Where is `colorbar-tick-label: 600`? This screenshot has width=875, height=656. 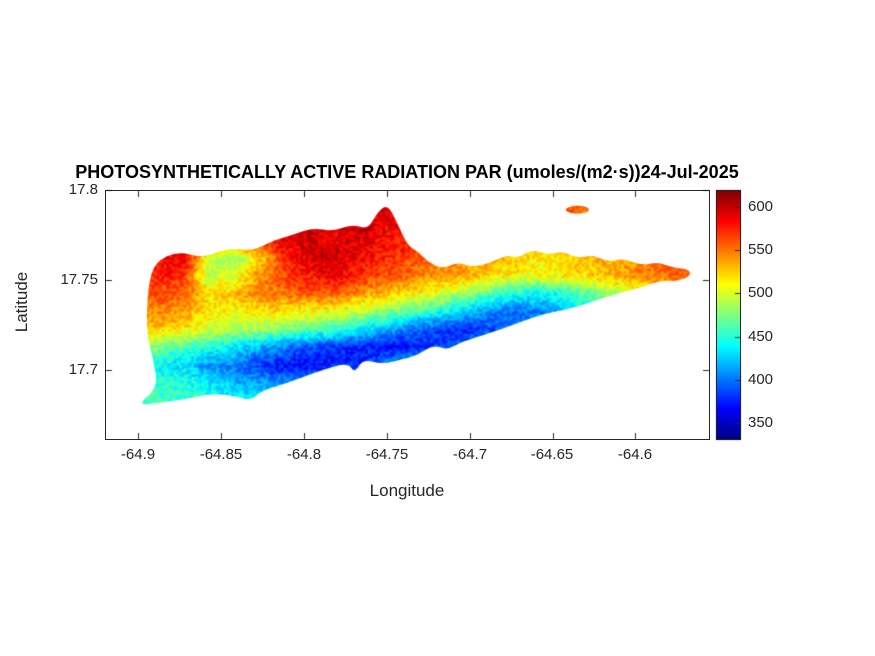
colorbar-tick-label: 600 is located at coordinates (761, 206).